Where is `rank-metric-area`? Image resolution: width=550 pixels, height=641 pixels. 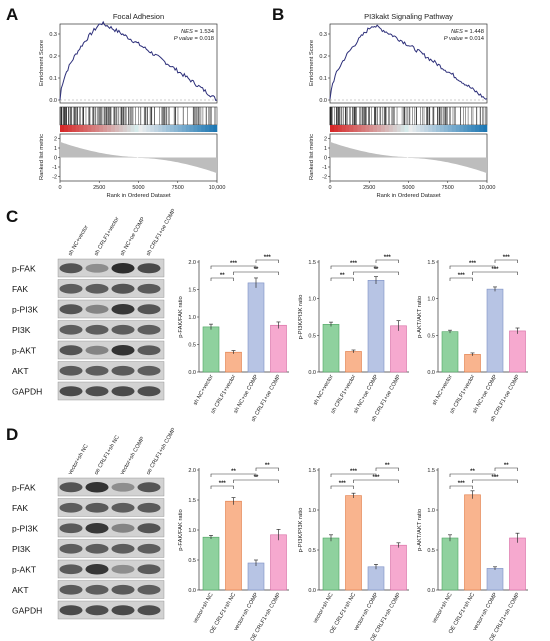
rank-metric-area is located at coordinates (408, 157).